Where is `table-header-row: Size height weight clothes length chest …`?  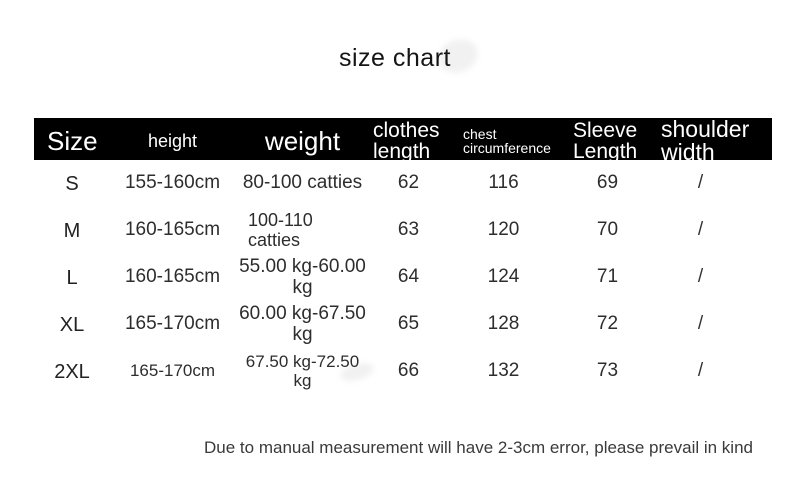 table-header-row: Size height weight clothes length chest … is located at coordinates (403, 140).